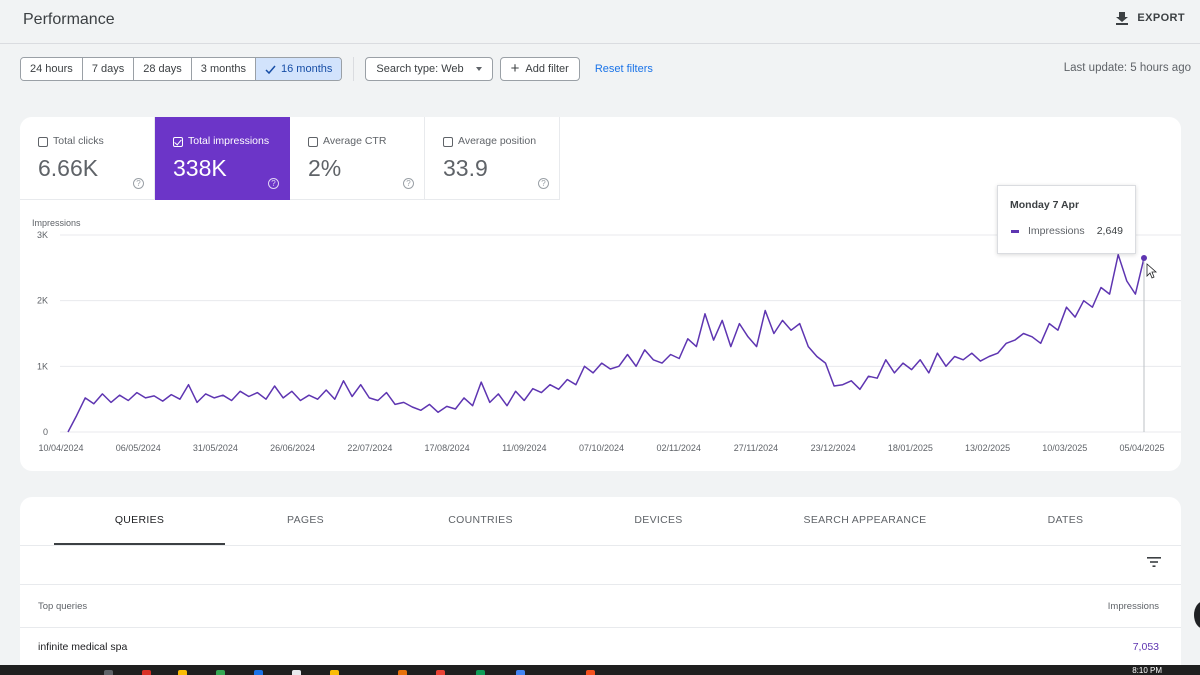 The height and width of the screenshot is (675, 1200). I want to click on x-tick-label: 10/03/2025, so click(1064, 448).